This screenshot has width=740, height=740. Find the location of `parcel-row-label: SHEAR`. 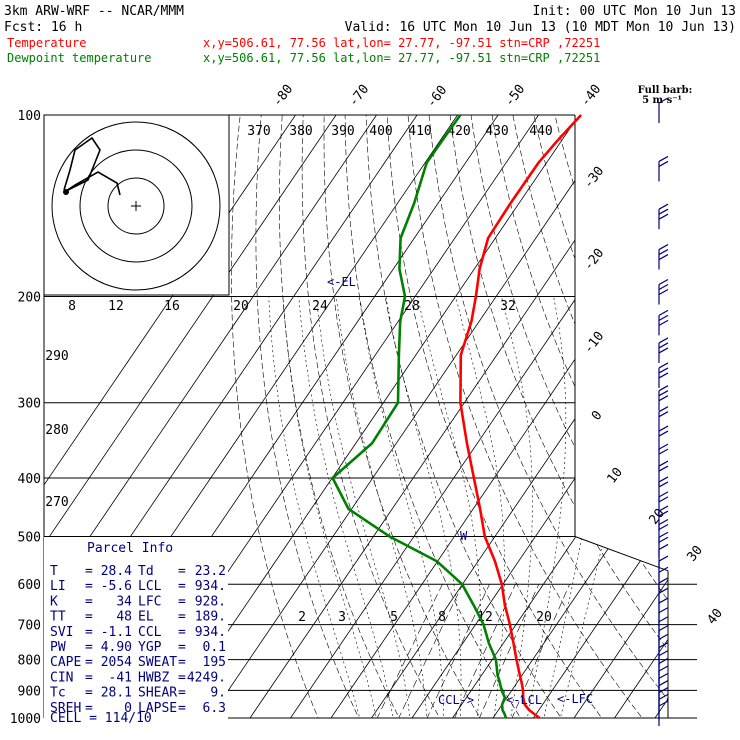

parcel-row-label: SHEAR is located at coordinates (157, 693).